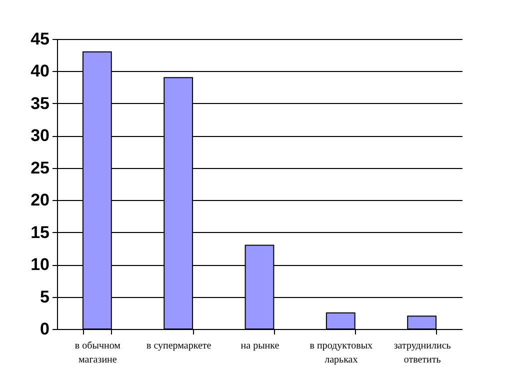 This screenshot has height=384, width=523. What do you see at coordinates (40, 71) in the screenshot?
I see `y-tick-label: 40` at bounding box center [40, 71].